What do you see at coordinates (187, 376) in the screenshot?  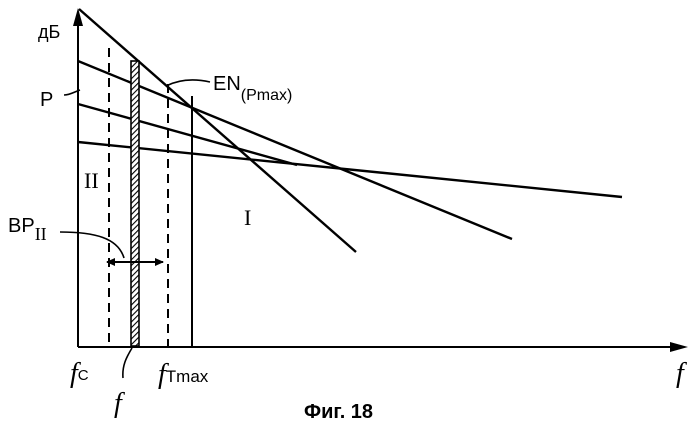 I see `label-ftmax-sub: Tmax` at bounding box center [187, 376].